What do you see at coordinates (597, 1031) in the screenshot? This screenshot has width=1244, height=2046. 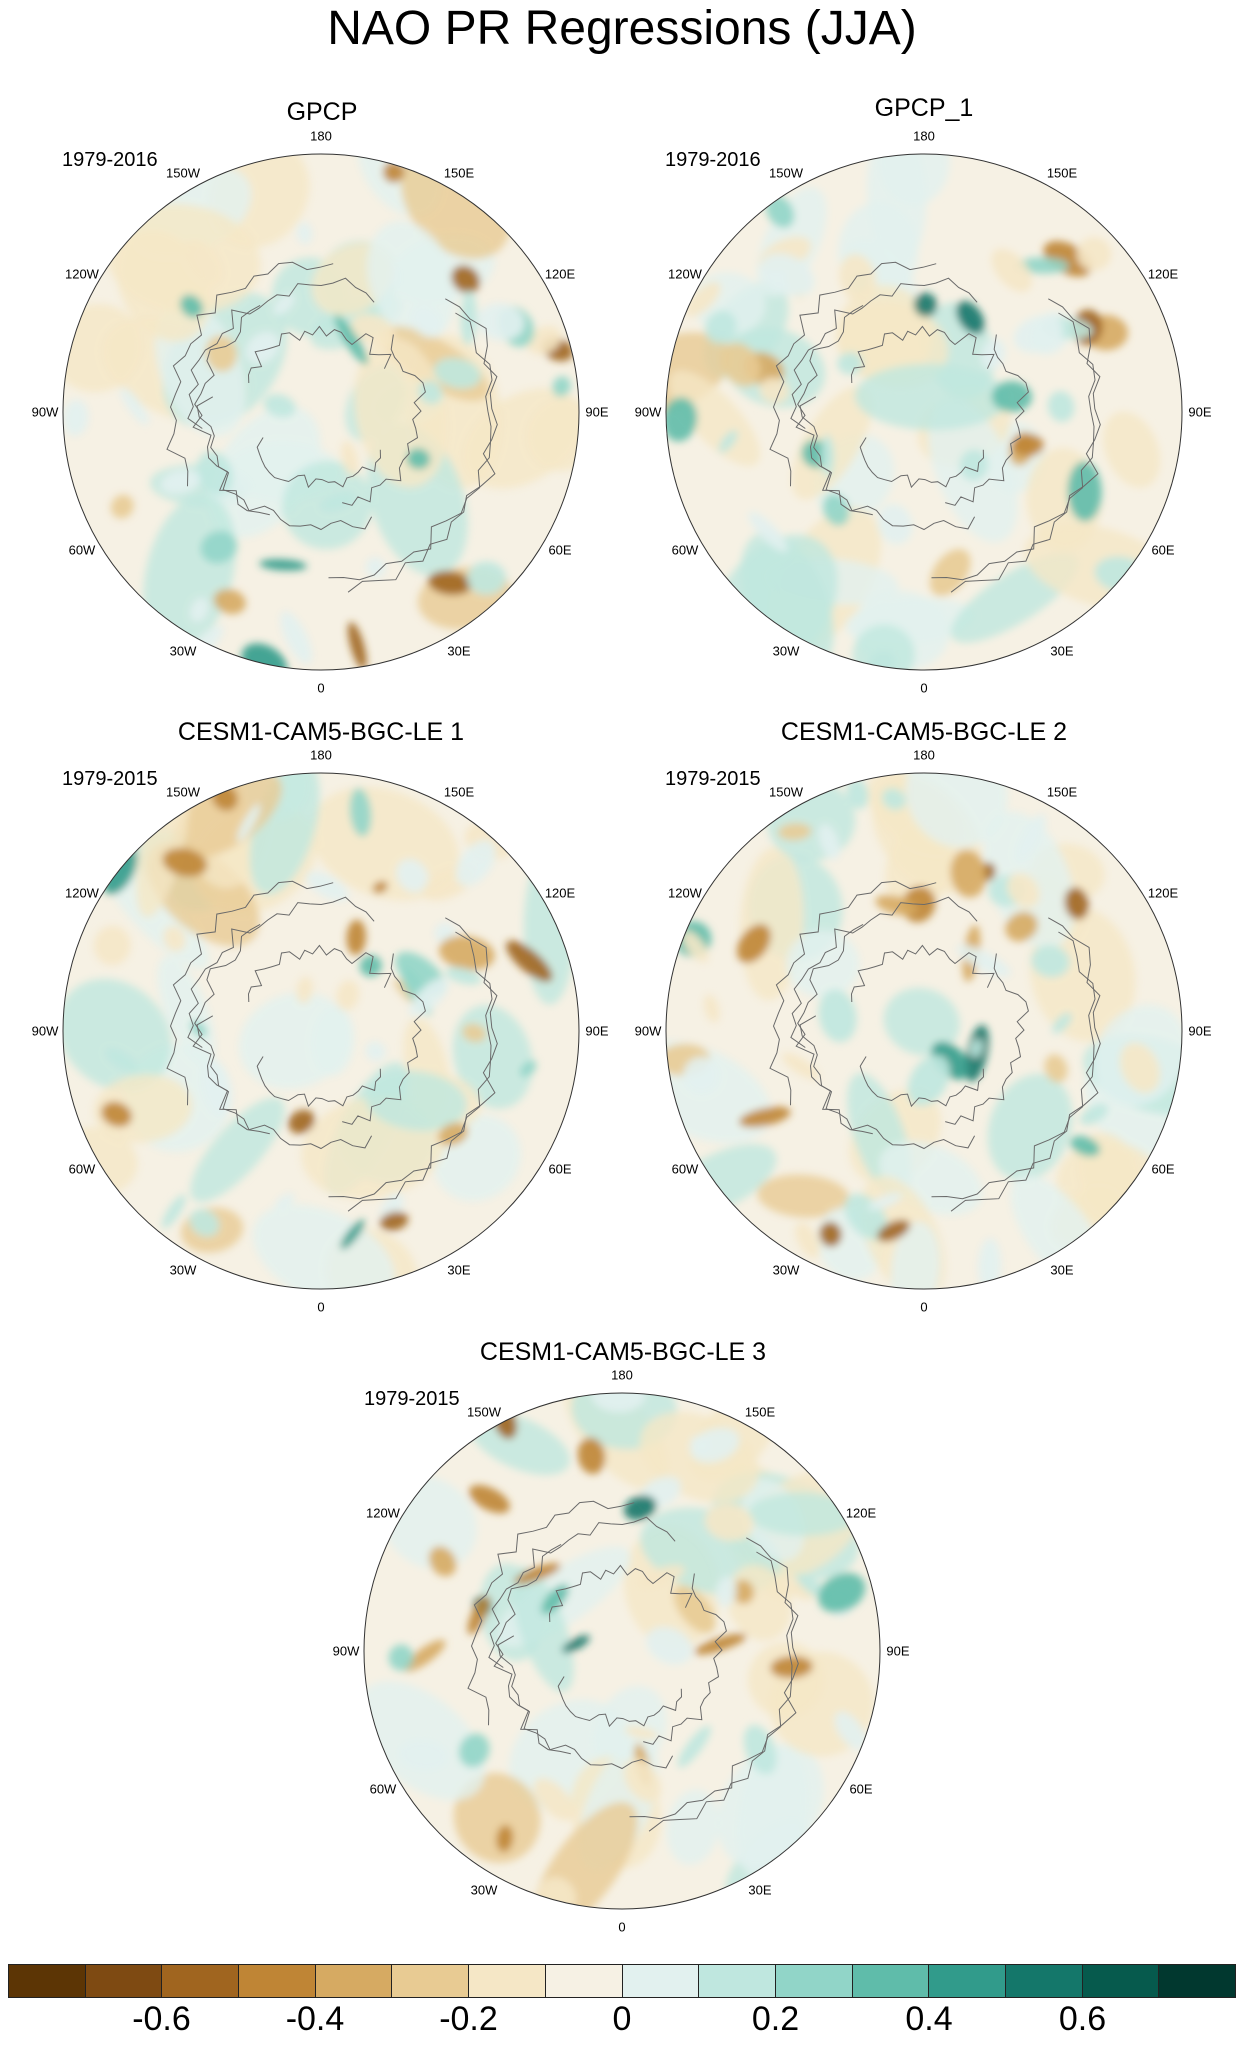 I see `longitude-label: 90E` at bounding box center [597, 1031].